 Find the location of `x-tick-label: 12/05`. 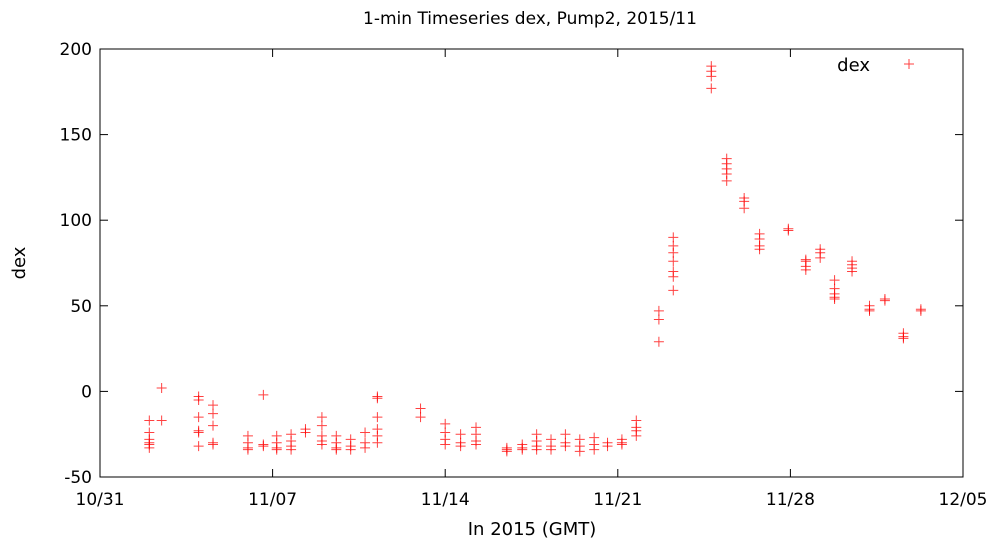

x-tick-label: 12/05 is located at coordinates (963, 500).